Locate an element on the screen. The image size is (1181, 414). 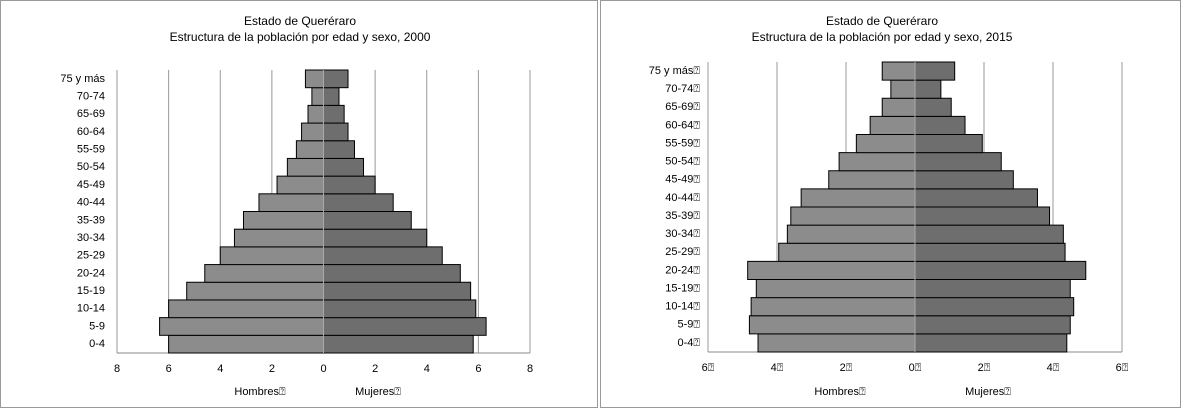
y-tick-label: 30-34 is located at coordinates (91, 238).